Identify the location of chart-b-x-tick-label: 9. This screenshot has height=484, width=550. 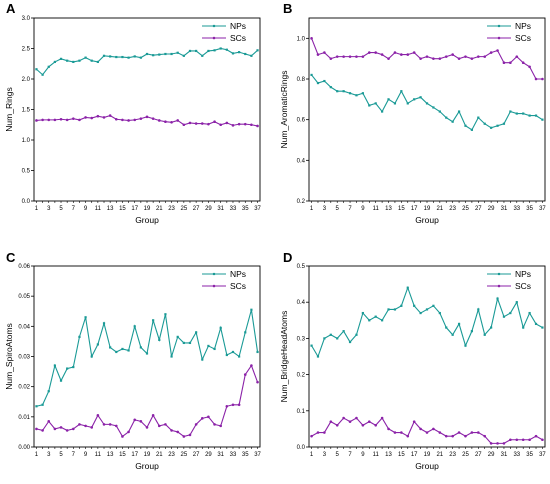
(363, 209).